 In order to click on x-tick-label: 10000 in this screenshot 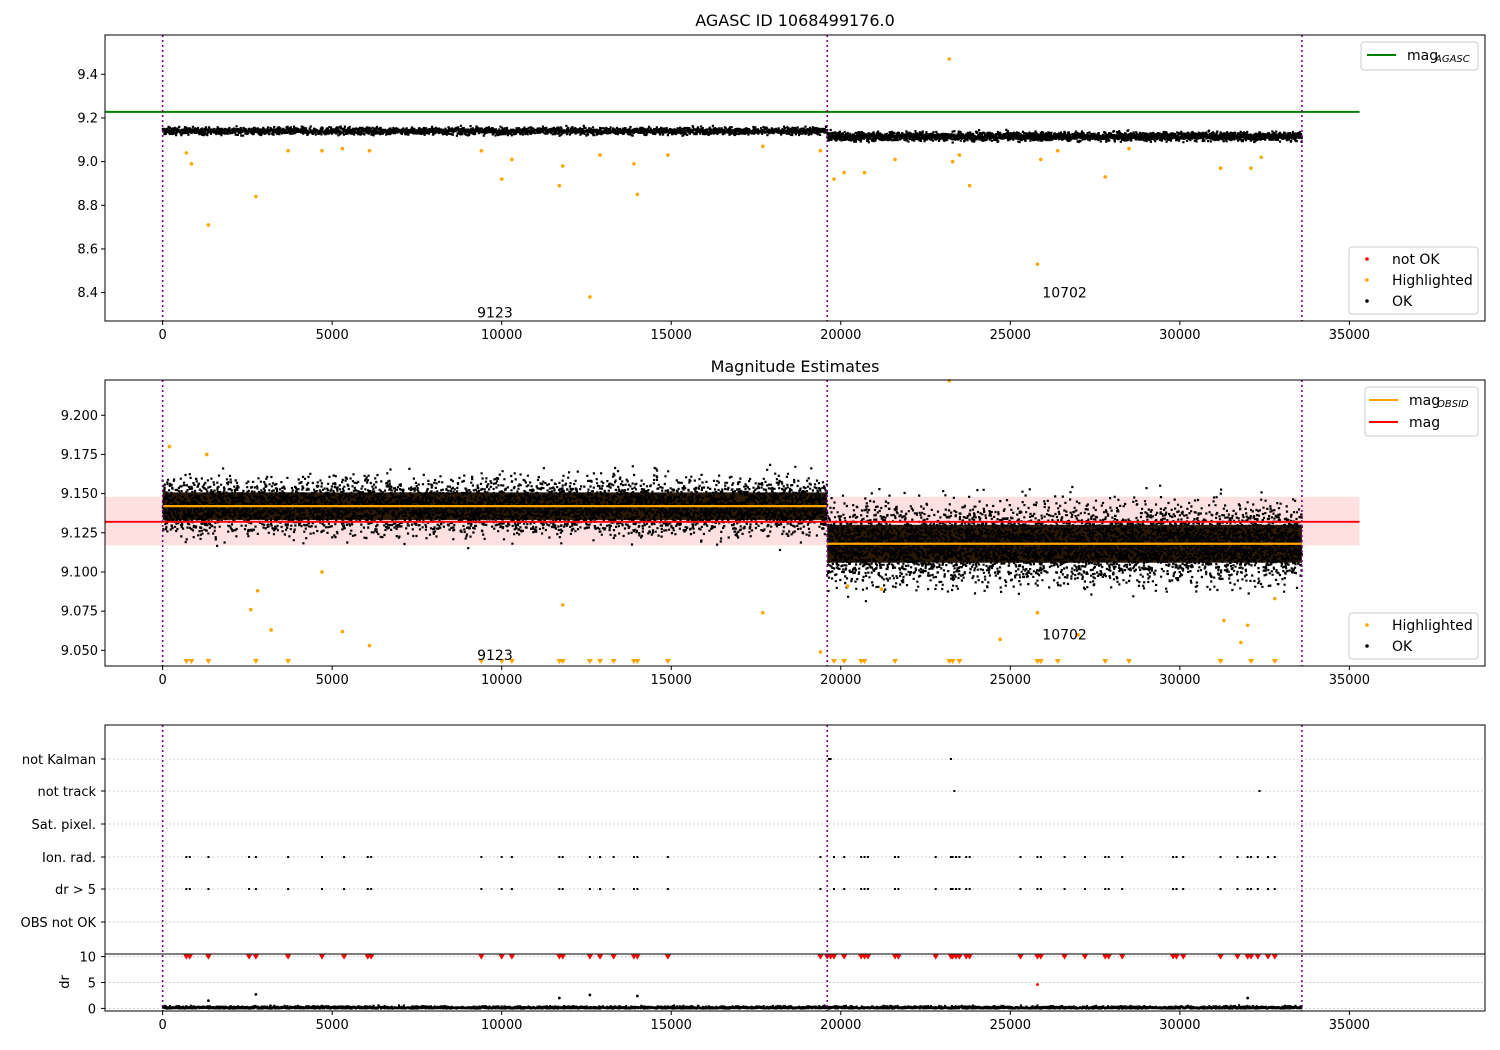, I will do `click(501, 1025)`.